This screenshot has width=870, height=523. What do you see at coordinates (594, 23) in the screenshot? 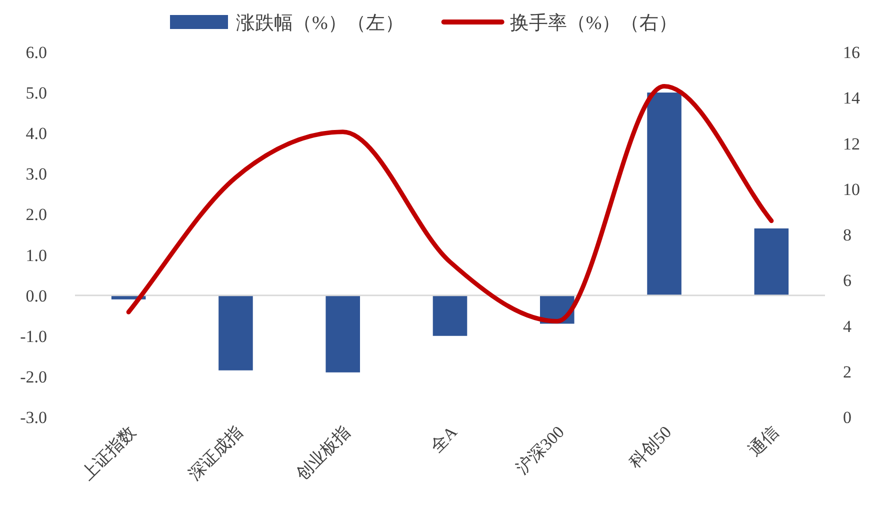
I see `legend-label: 换手率（%）（右）` at bounding box center [594, 23].